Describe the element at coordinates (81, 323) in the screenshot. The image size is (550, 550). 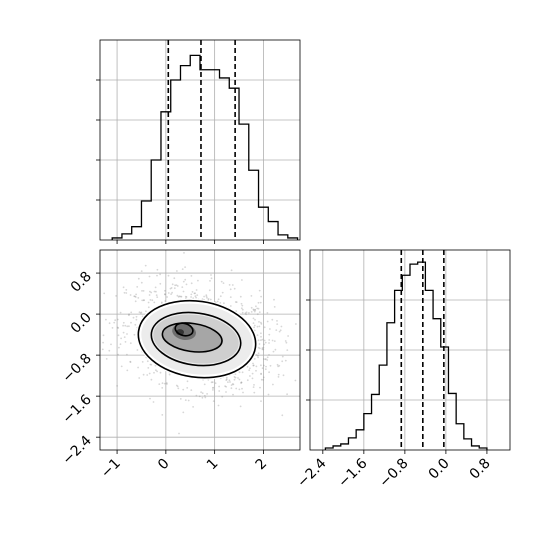
I see `y-tick-label: 0.0` at that location.